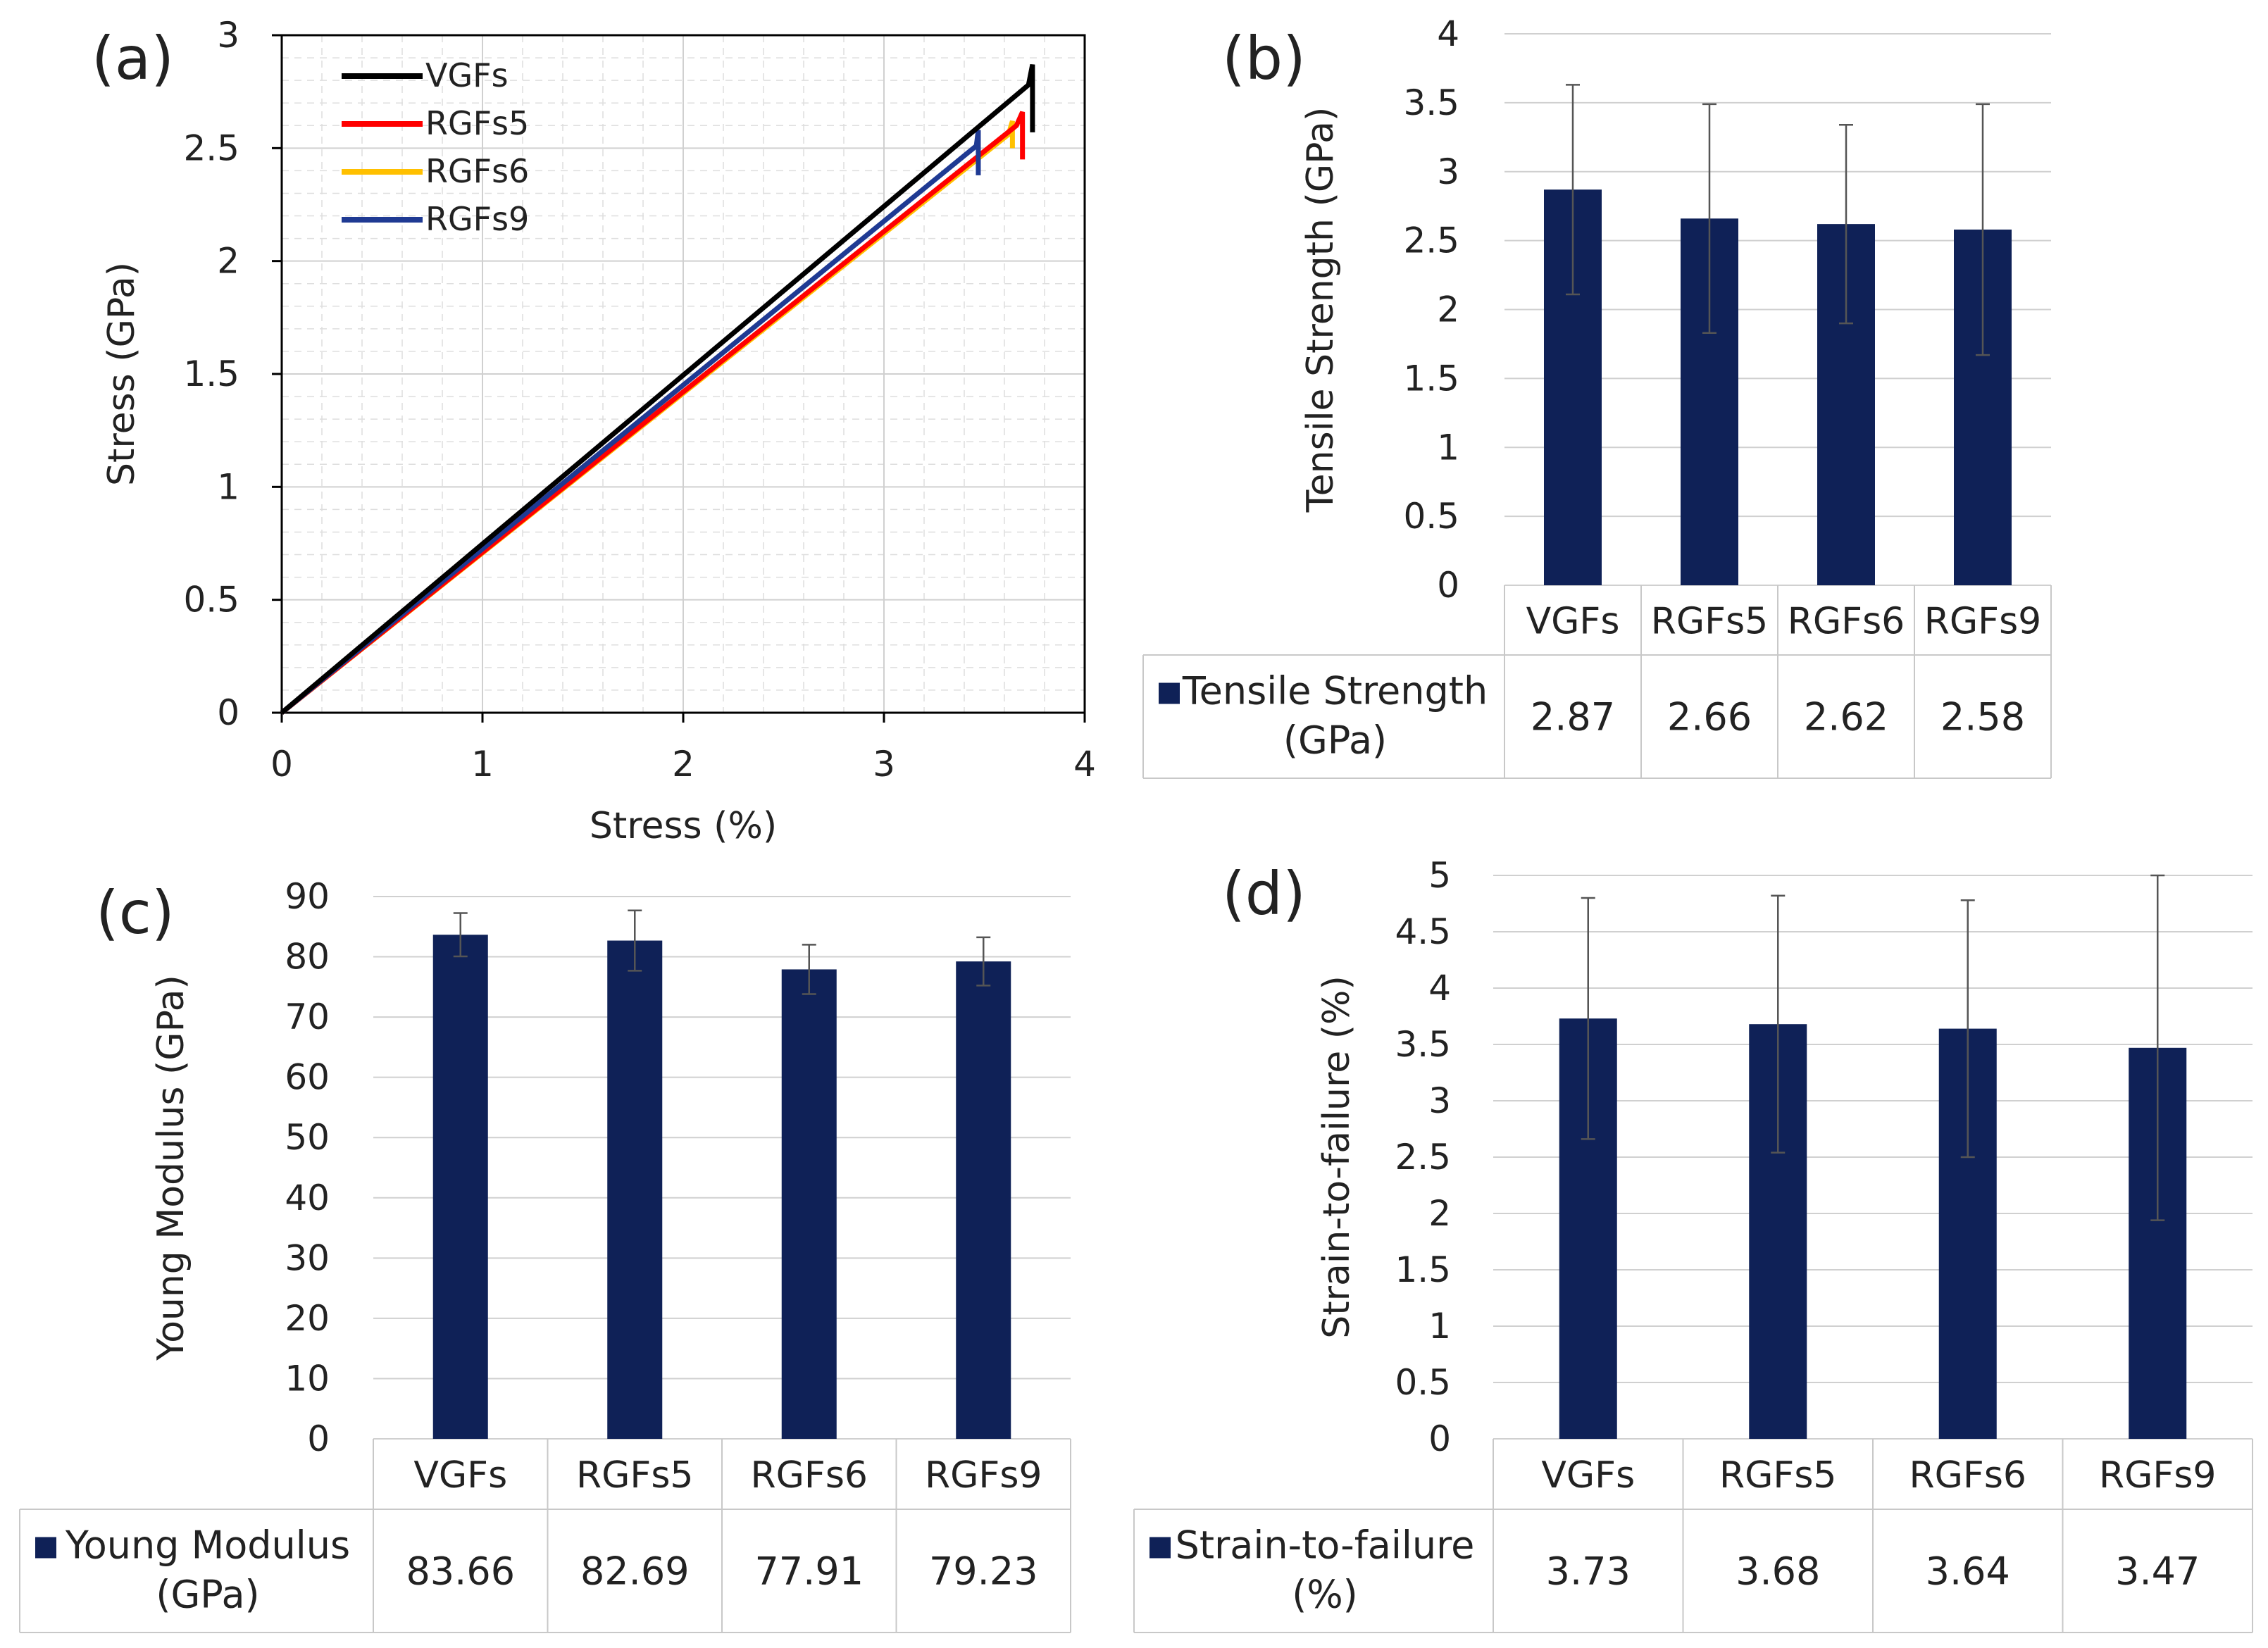 This screenshot has width=2268, height=1648. What do you see at coordinates (477, 171) in the screenshot?
I see `legend-label-rgfs6: RGFs6` at bounding box center [477, 171].